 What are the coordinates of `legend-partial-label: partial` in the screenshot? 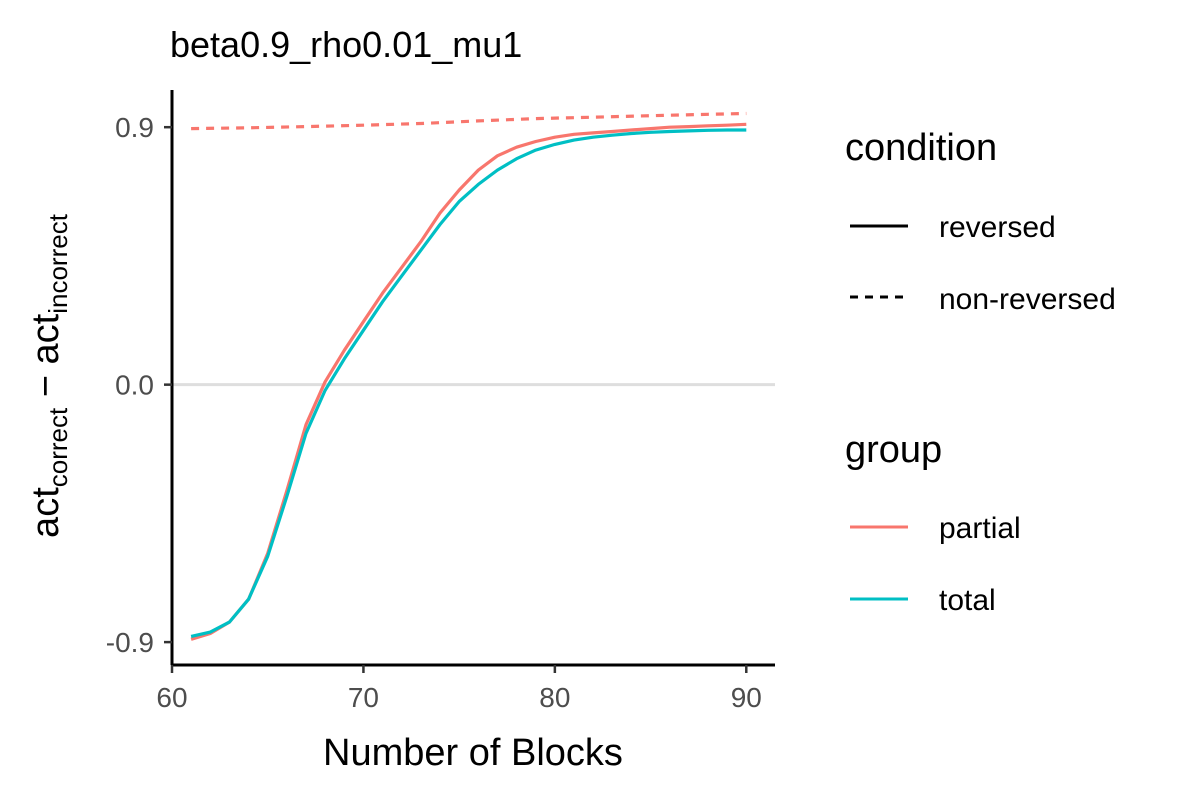 It's located at (980, 528).